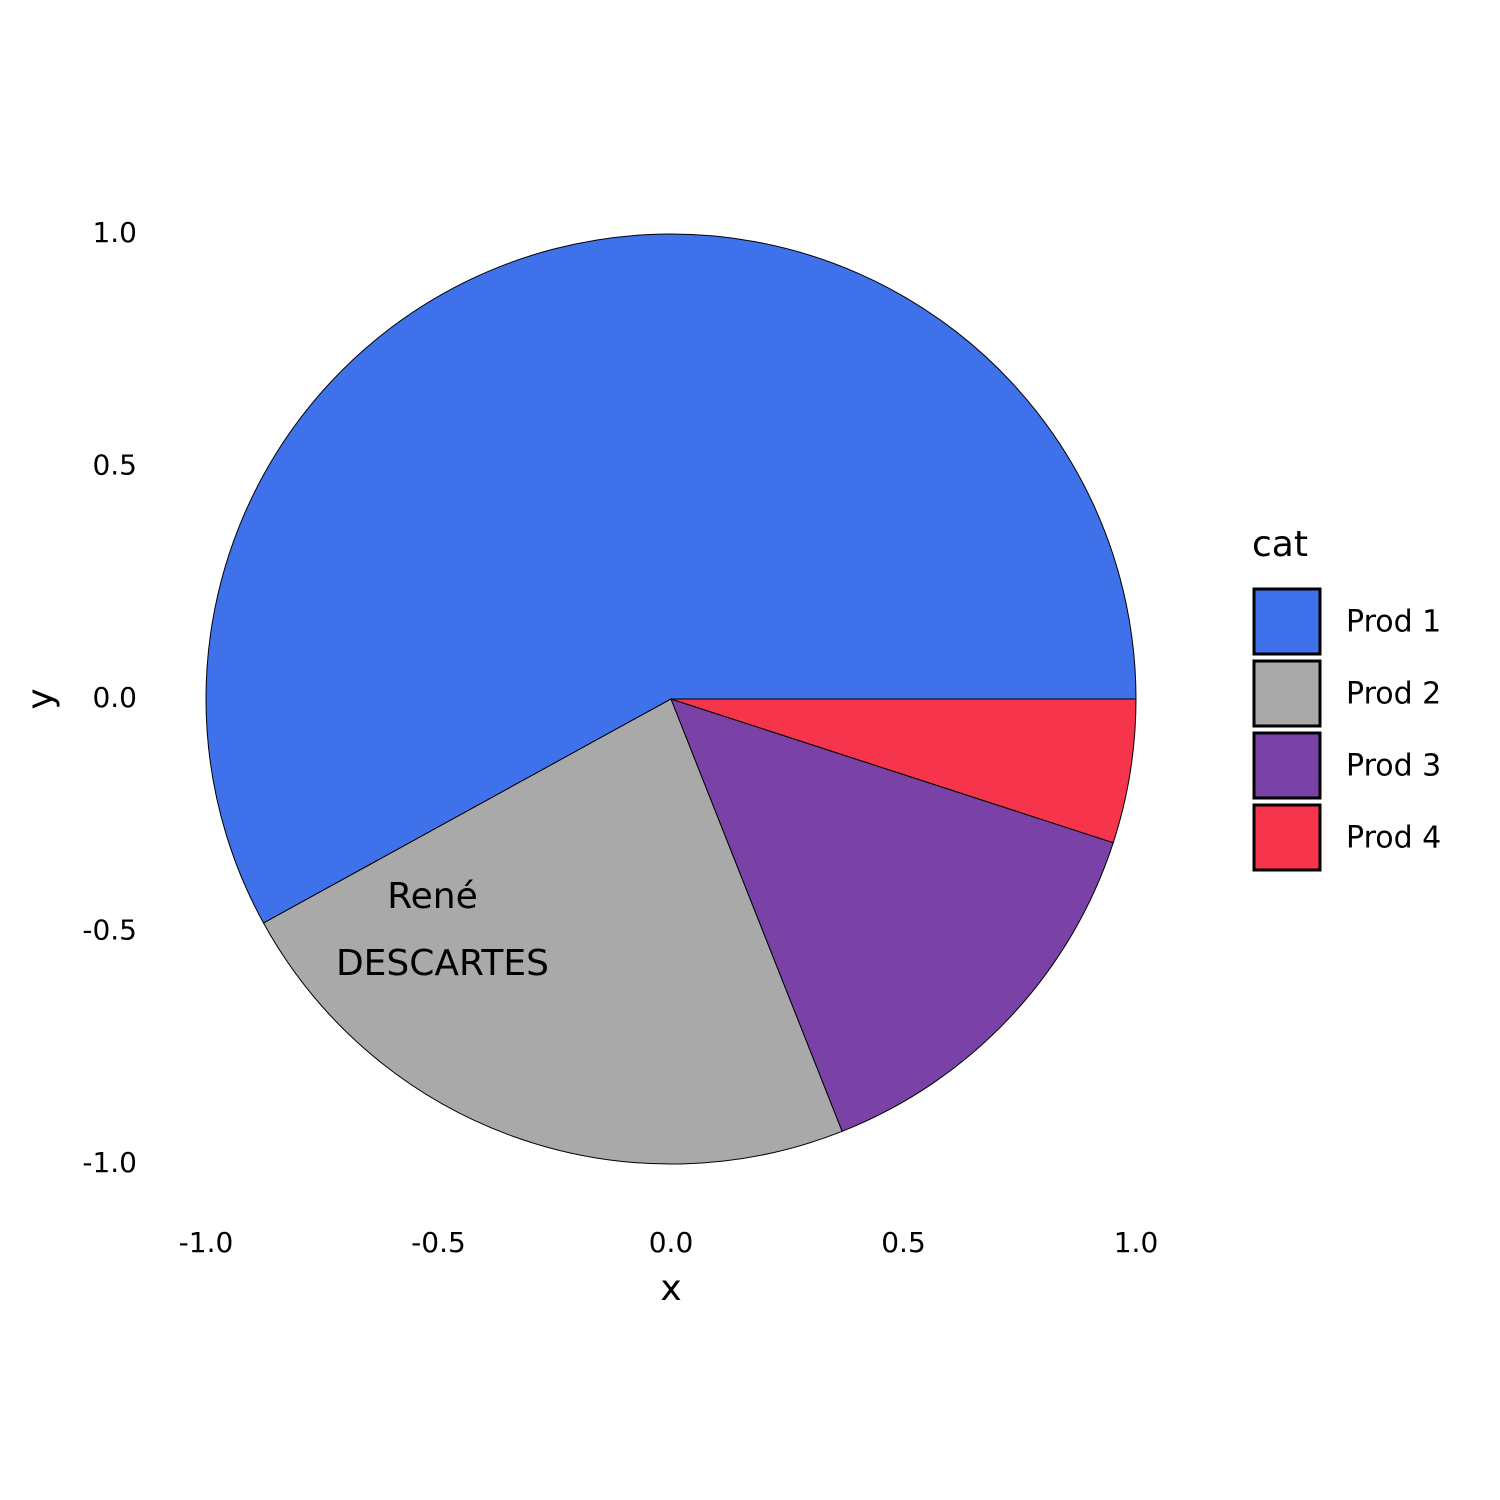  What do you see at coordinates (114, 697) in the screenshot?
I see `y-tick-label: 0.0` at bounding box center [114, 697].